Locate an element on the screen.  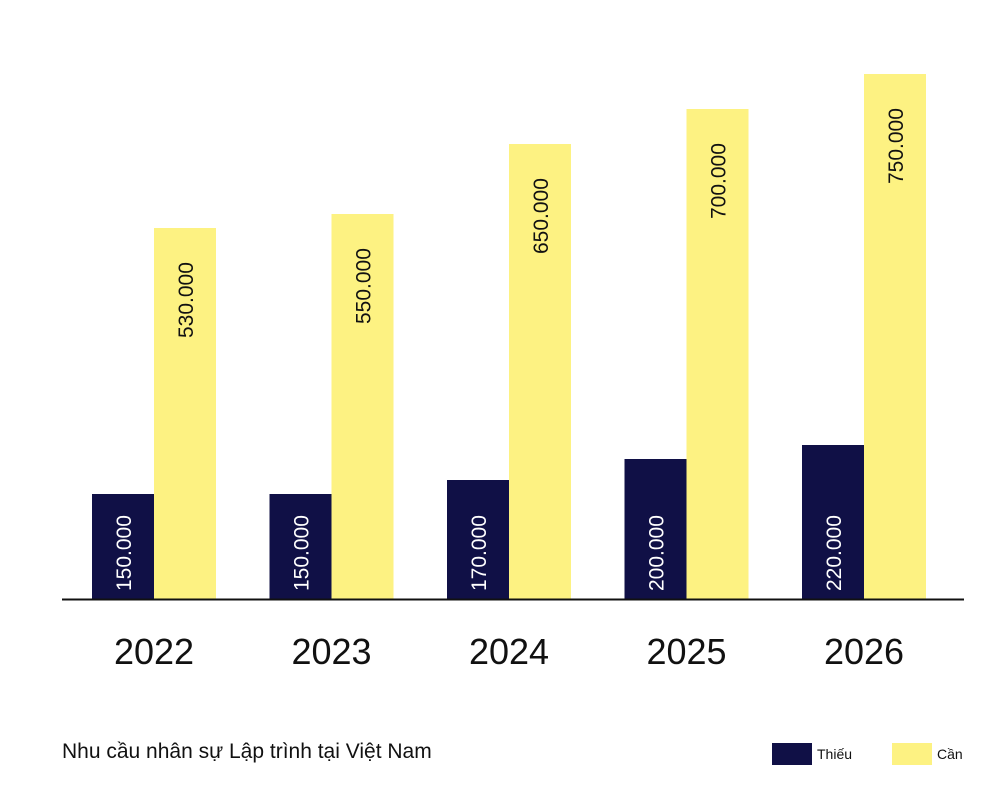
legend-item-thieu: Thiếu is located at coordinates (812, 754).